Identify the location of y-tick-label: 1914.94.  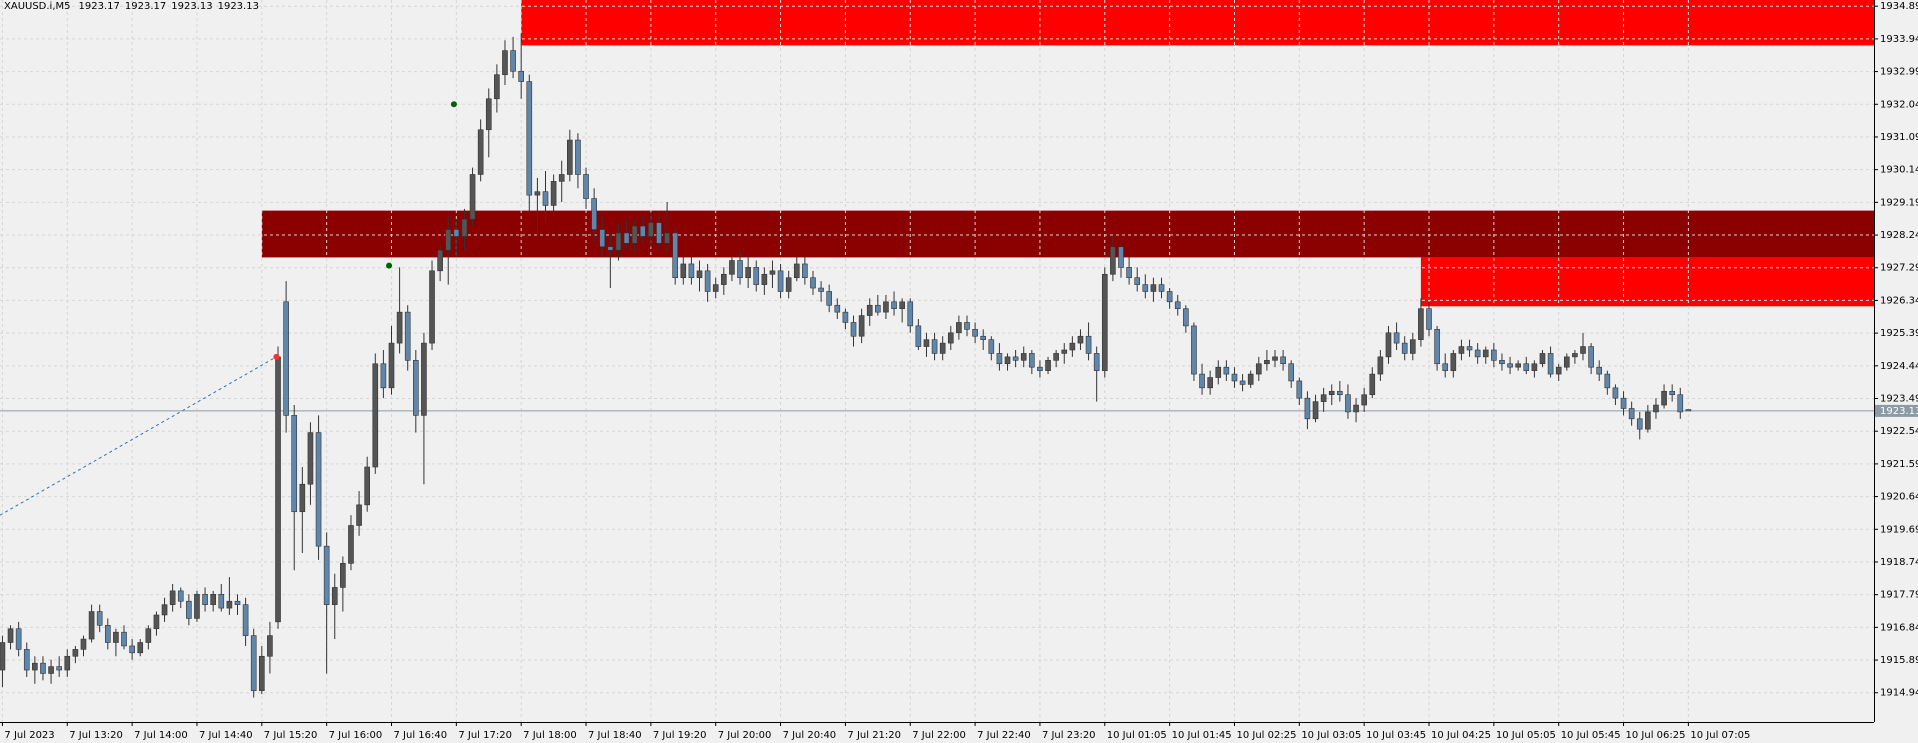
(1899, 693).